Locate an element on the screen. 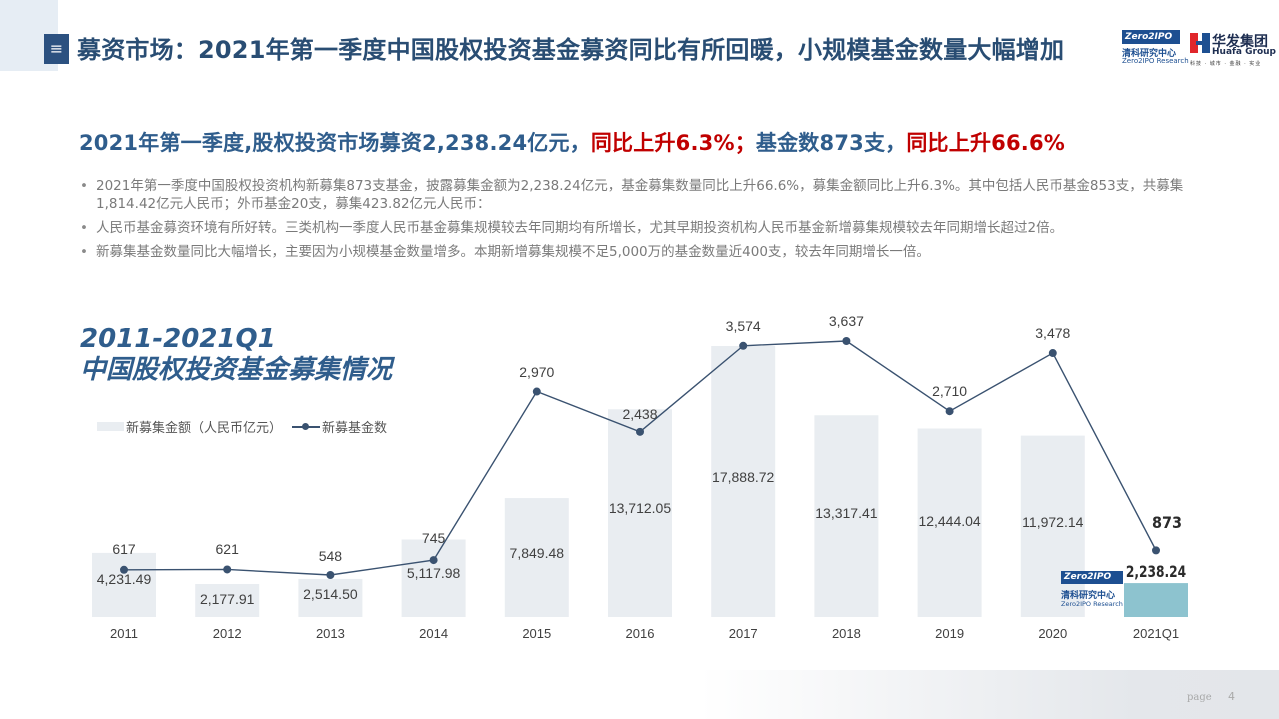 This screenshot has height=719, width=1279. headline-part-3: 基金数873支， is located at coordinates (831, 143).